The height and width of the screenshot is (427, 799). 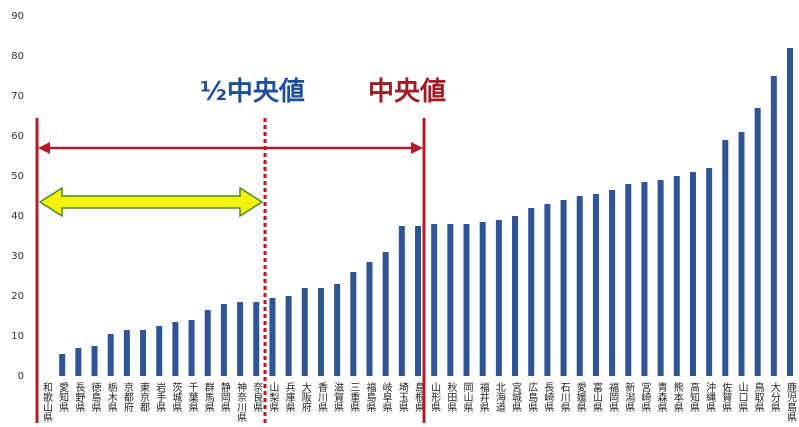 What do you see at coordinates (95, 397) in the screenshot?
I see `x-tick-label: 徳島県` at bounding box center [95, 397].